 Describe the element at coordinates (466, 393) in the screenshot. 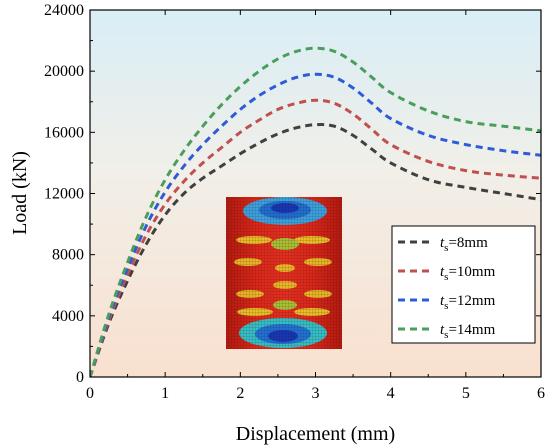

I see `x-tick-label: 5` at that location.